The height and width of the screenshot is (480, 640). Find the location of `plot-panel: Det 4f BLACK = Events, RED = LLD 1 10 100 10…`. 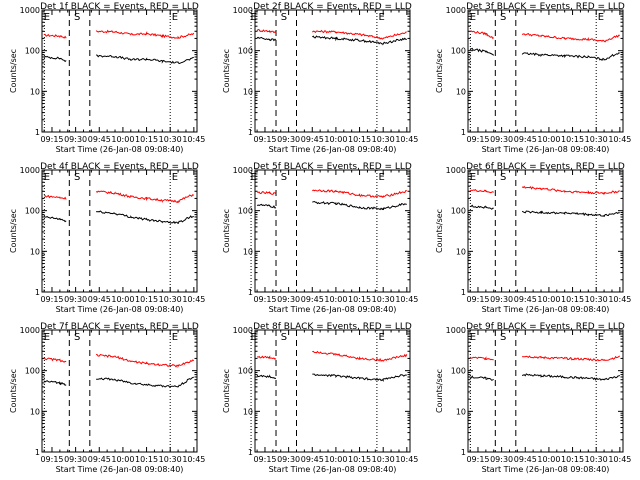

plot-panel: Det 4f BLACK = Events, RED = LLD 1 10 100 10… is located at coordinates (107, 238).